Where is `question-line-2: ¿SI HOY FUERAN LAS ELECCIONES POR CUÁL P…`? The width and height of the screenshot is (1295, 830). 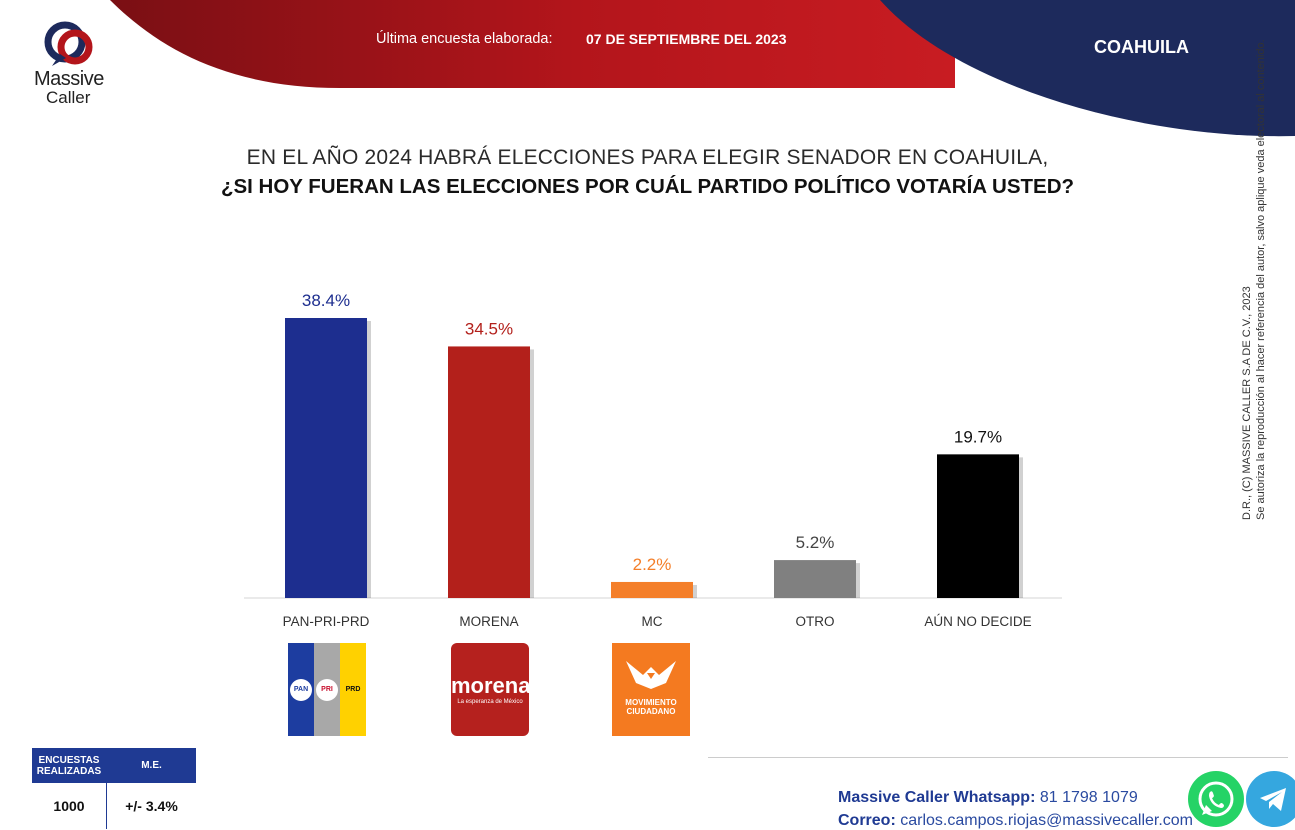
question-line-2: ¿SI HOY FUERAN LAS ELECCIONES POR CUÁL P… is located at coordinates (647, 186).